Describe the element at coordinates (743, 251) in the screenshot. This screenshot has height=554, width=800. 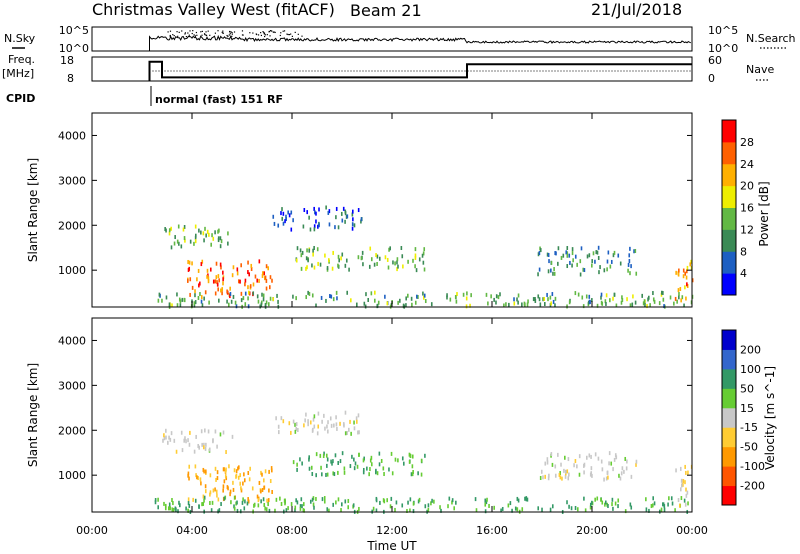
I see `colorbar-tick-label: 8` at that location.